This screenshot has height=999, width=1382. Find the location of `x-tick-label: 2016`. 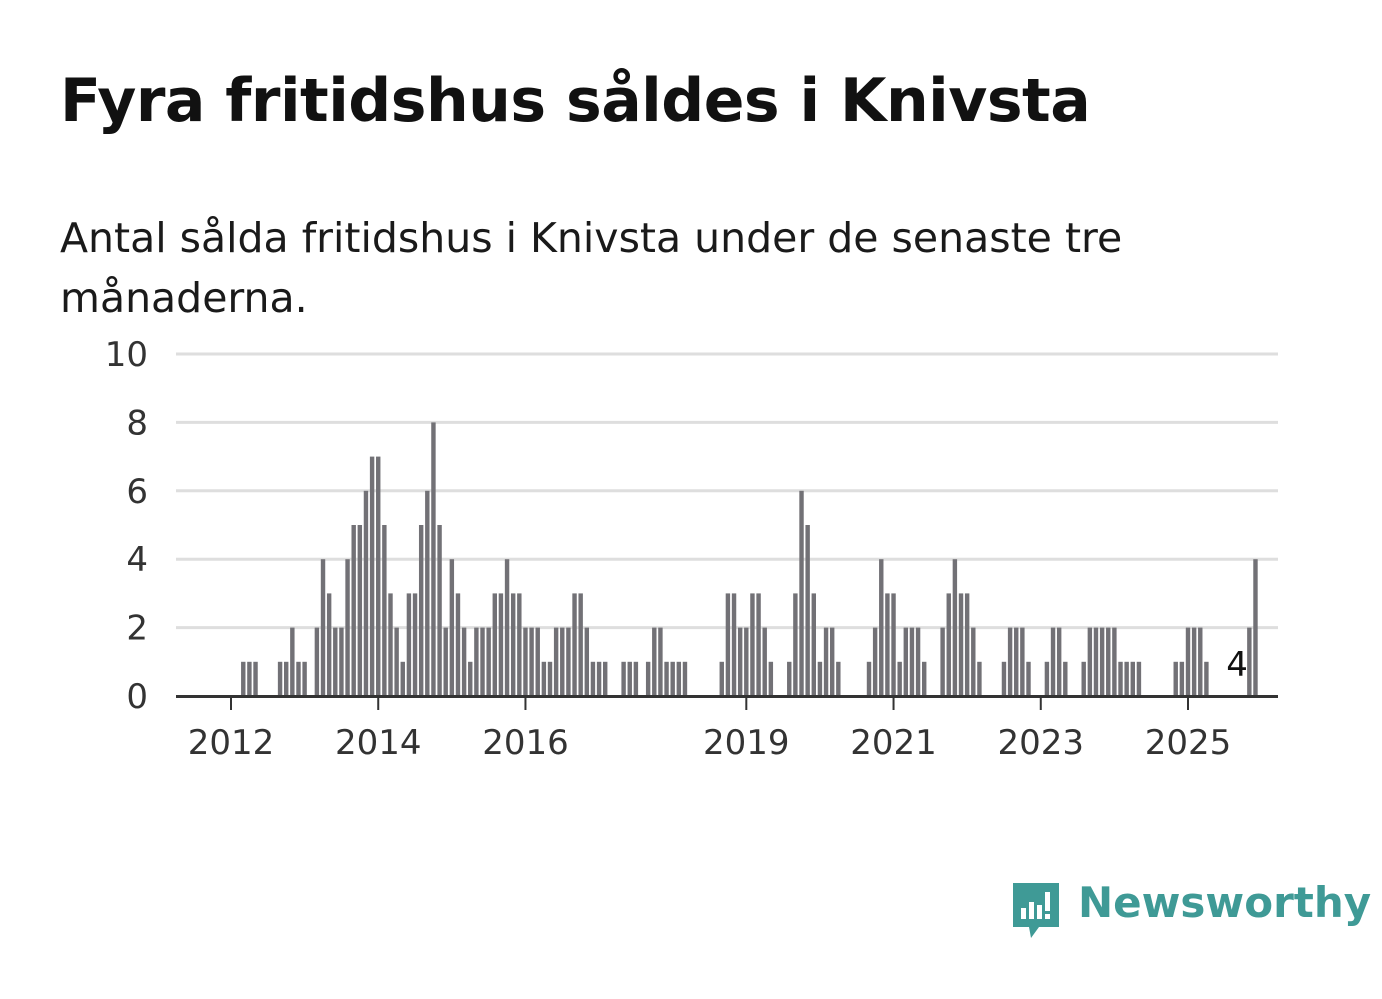

x-tick-label: 2016 is located at coordinates (525, 743).